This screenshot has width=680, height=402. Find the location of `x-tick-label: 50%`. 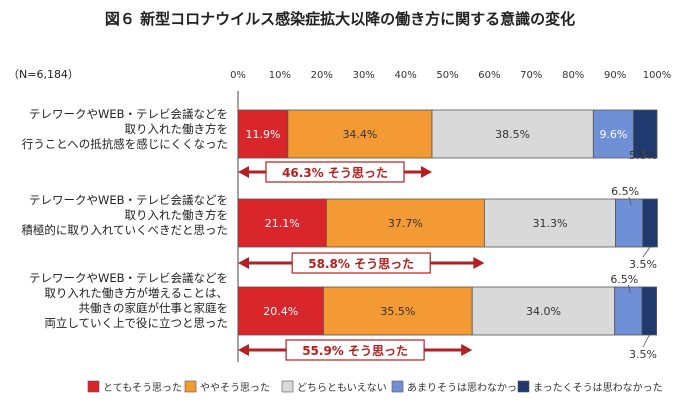

x-tick-label: 50% is located at coordinates (447, 75).